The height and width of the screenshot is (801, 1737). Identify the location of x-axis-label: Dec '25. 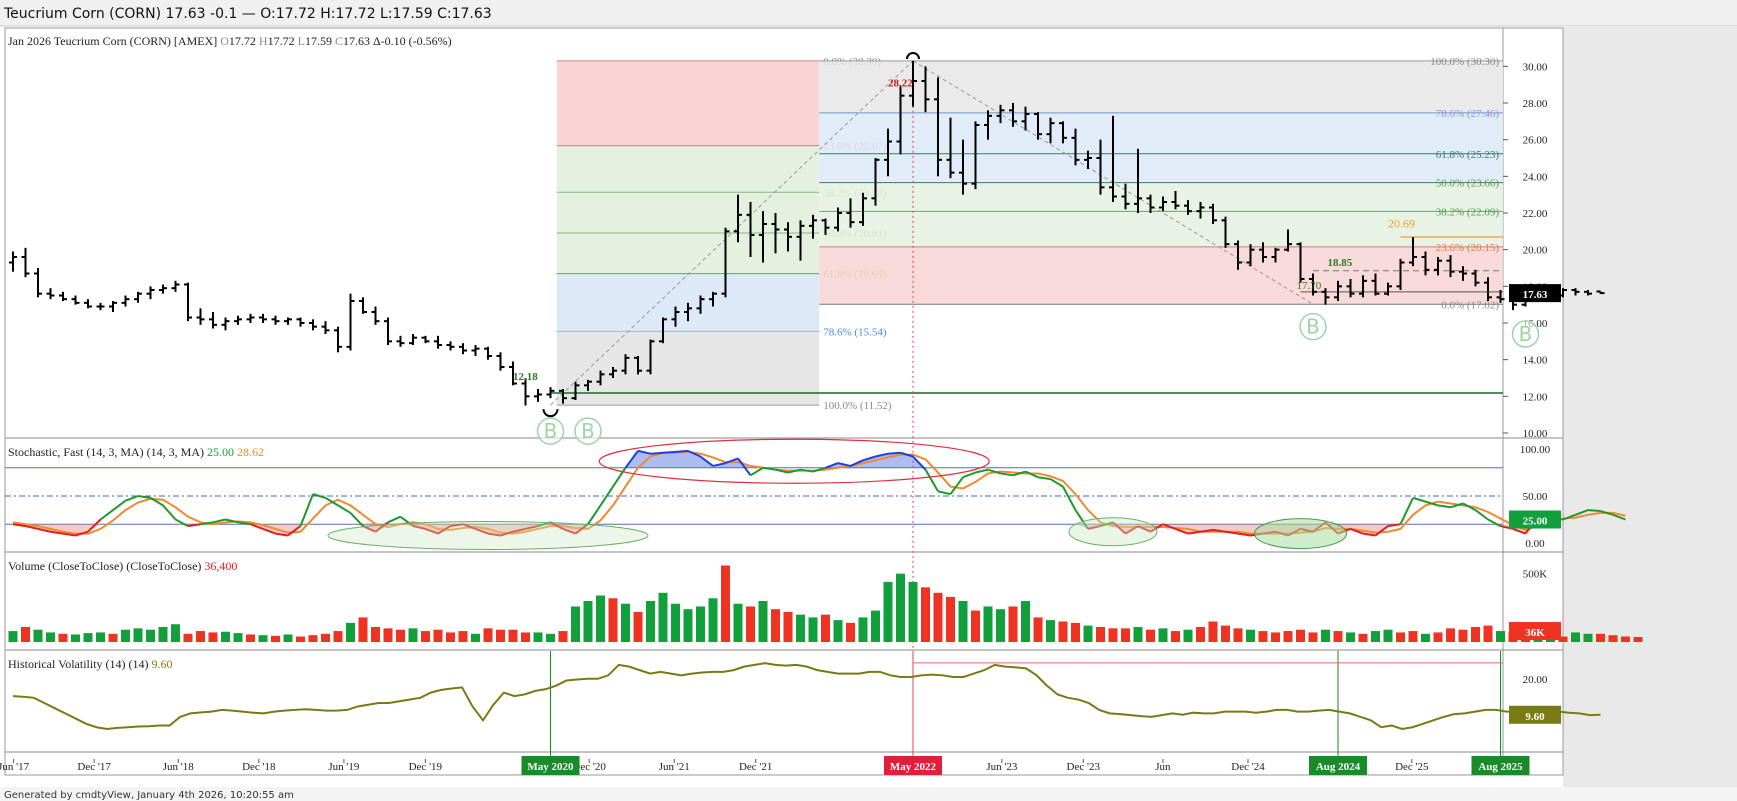
(1412, 767).